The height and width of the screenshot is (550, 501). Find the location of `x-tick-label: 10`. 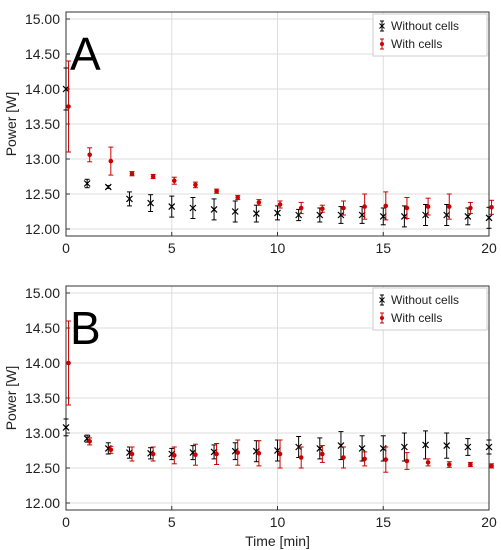

x-tick-label: 10 is located at coordinates (278, 248).